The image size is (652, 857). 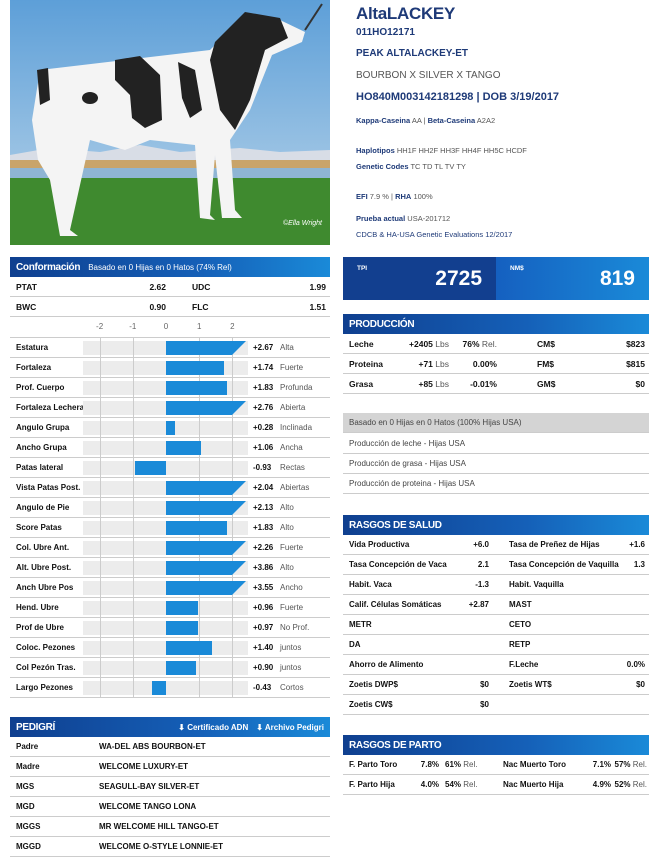 What do you see at coordinates (394, 196) in the screenshot?
I see `efi-rha: EFI 7.9 % | RHA 100%` at bounding box center [394, 196].